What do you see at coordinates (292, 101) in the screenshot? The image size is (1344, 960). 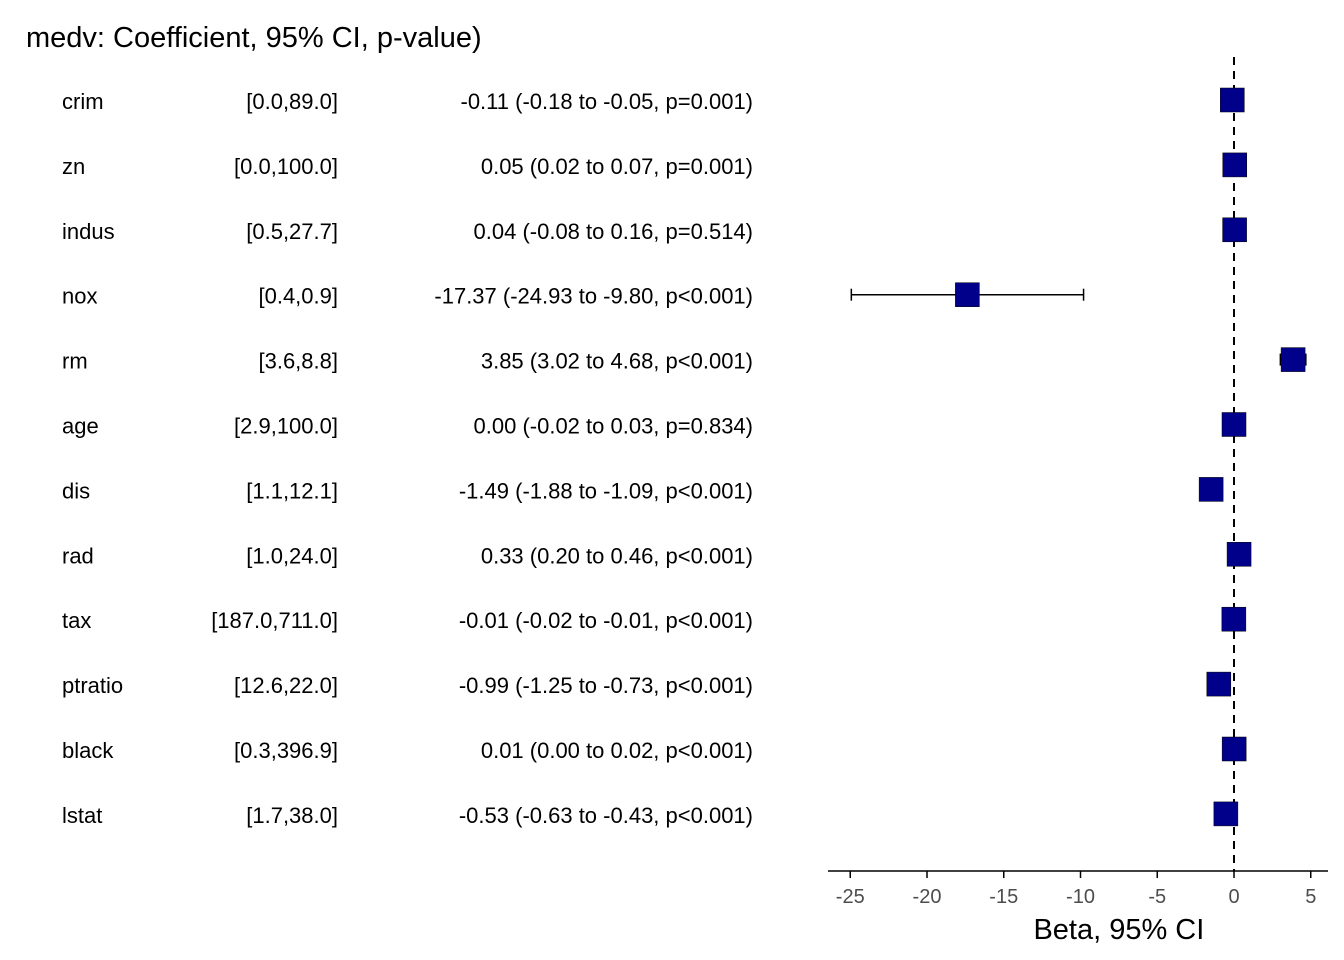 I see `row-range: [0.0,89.0]` at bounding box center [292, 101].